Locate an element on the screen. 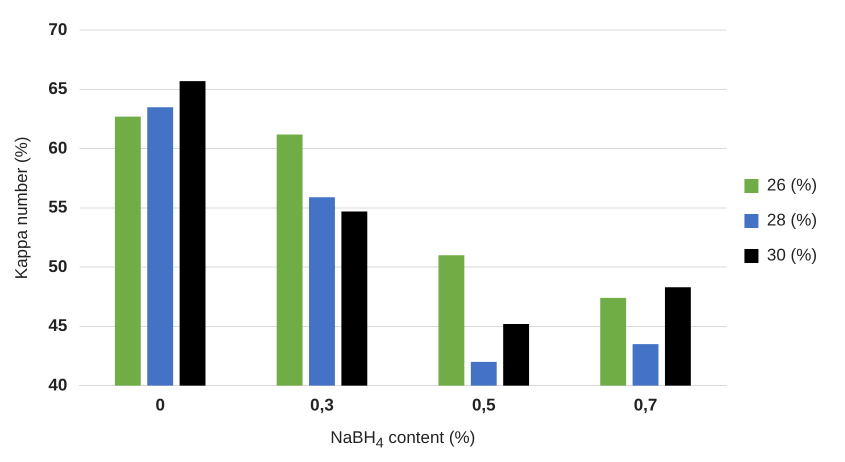  x-tick-label: 0,5 is located at coordinates (484, 404).